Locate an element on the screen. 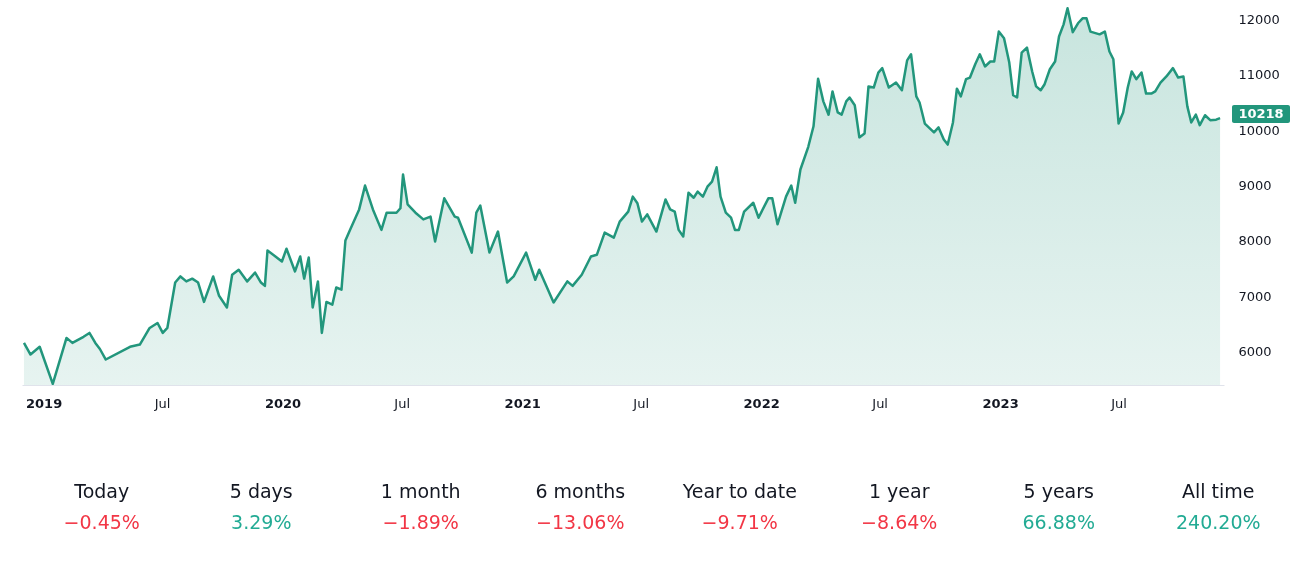  category-label: 5 years is located at coordinates (1058, 491).